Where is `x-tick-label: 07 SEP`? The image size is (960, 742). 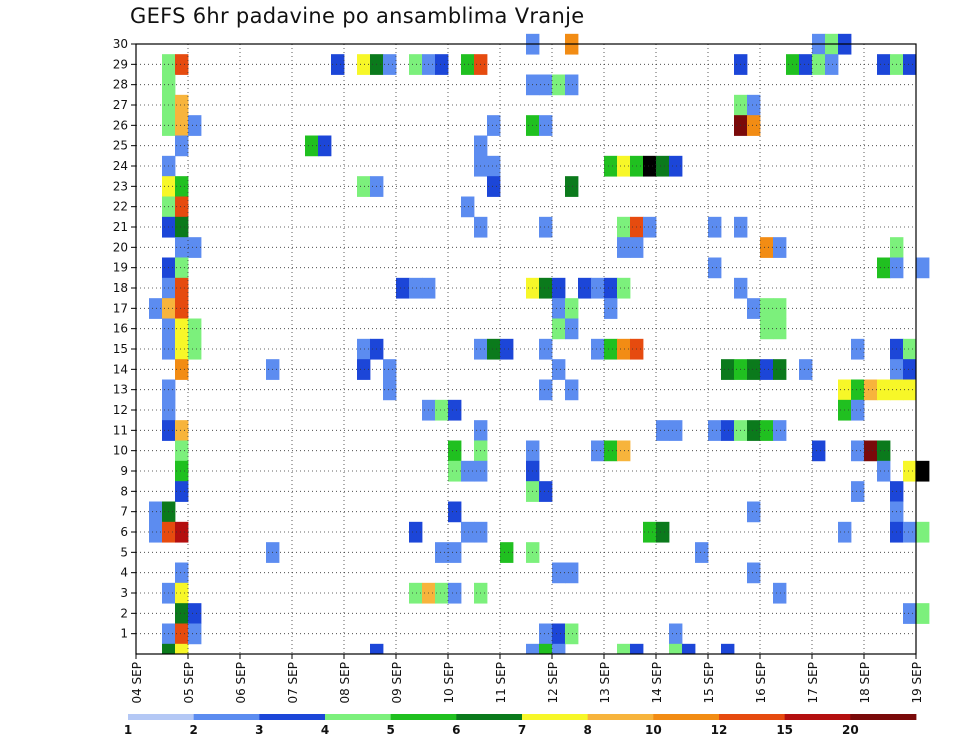
x-tick-label: 07 SEP is located at coordinates (293, 683).